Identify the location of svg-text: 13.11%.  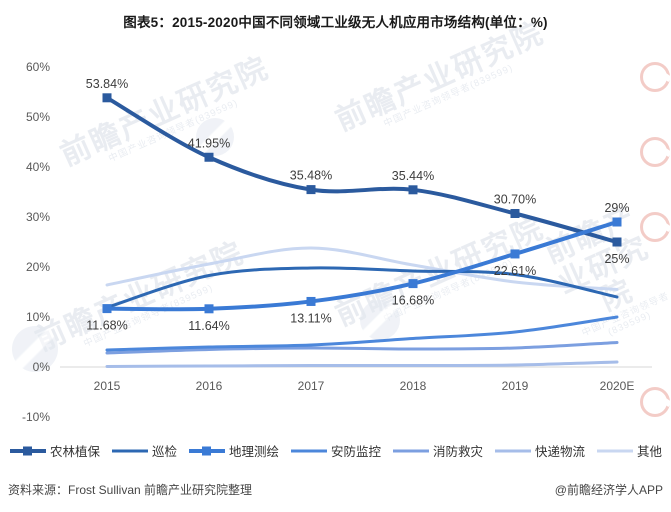
(310, 318).